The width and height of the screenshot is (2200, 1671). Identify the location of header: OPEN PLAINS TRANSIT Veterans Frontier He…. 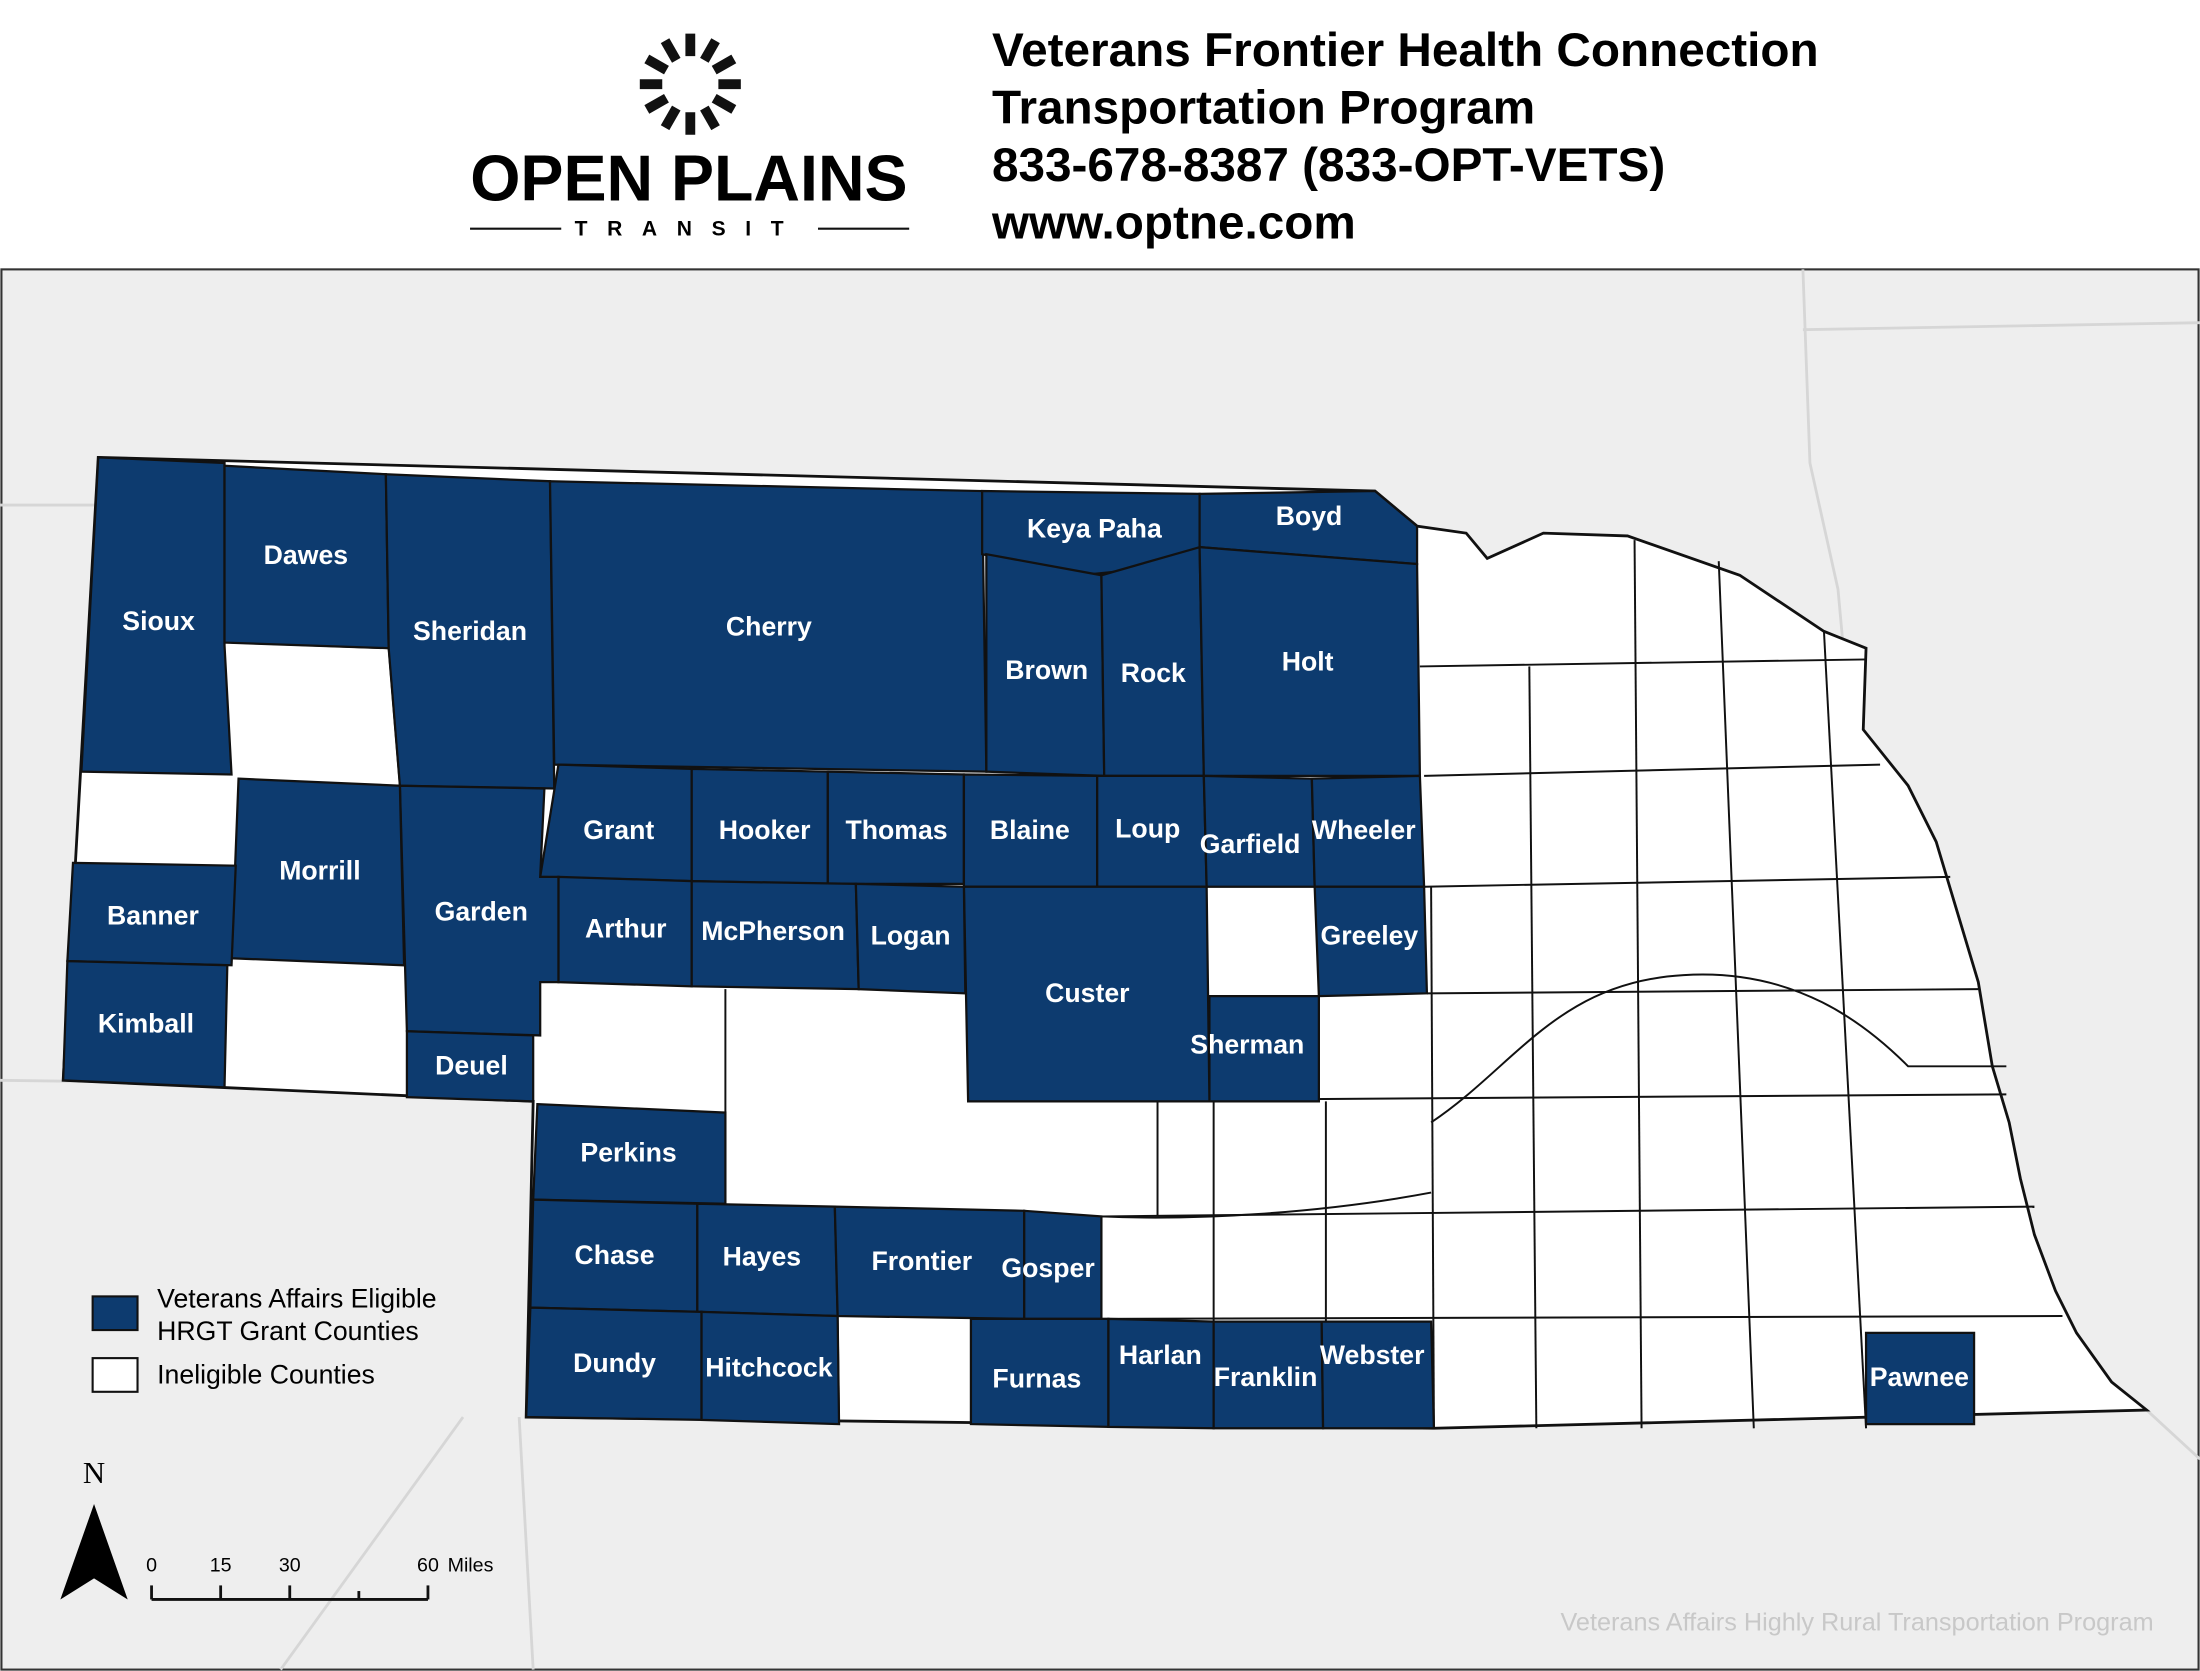
(1144, 137).